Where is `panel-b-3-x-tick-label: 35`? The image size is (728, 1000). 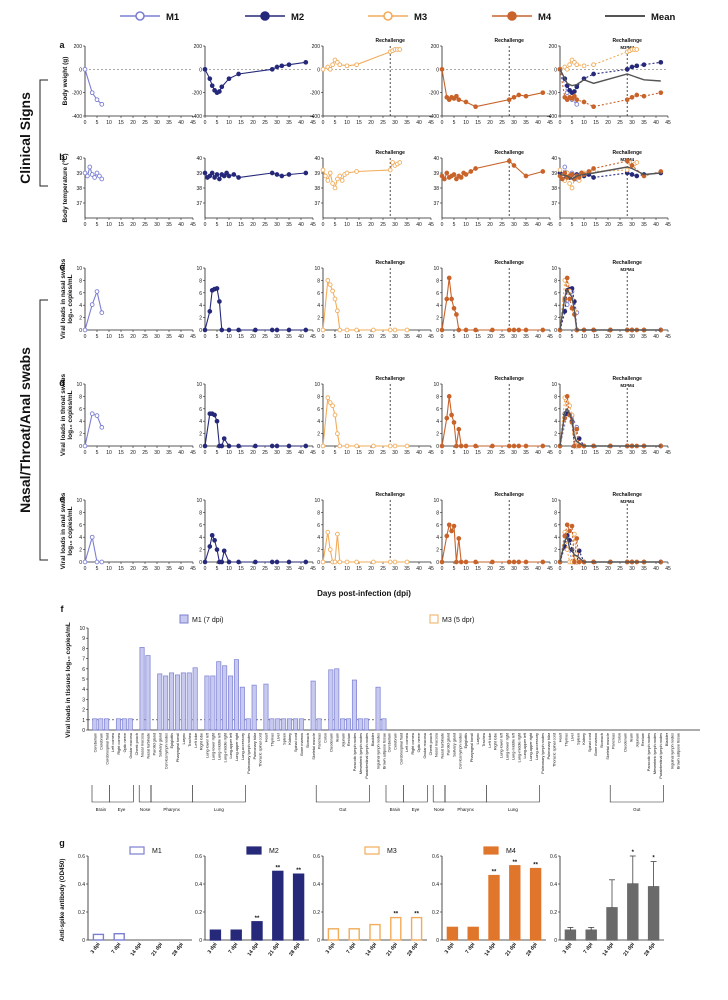
panel-b-3-x-tick-label: 35 is located at coordinates (407, 225).